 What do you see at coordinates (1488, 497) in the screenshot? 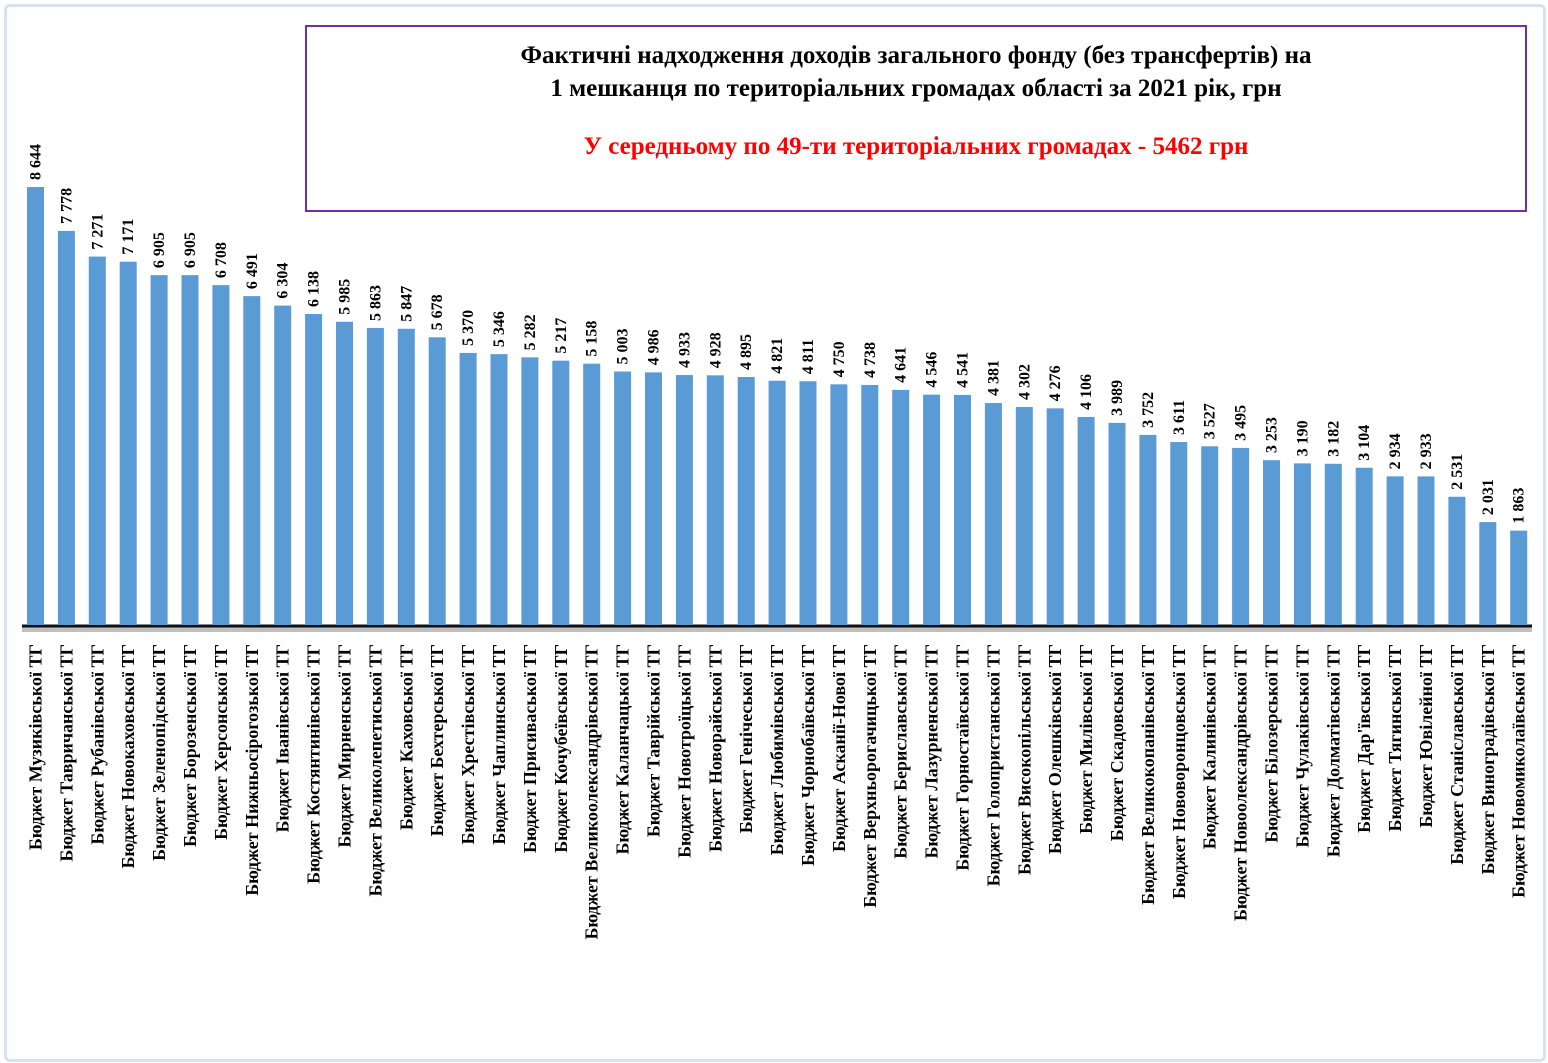
I see `data-label: 2 031` at bounding box center [1488, 497].